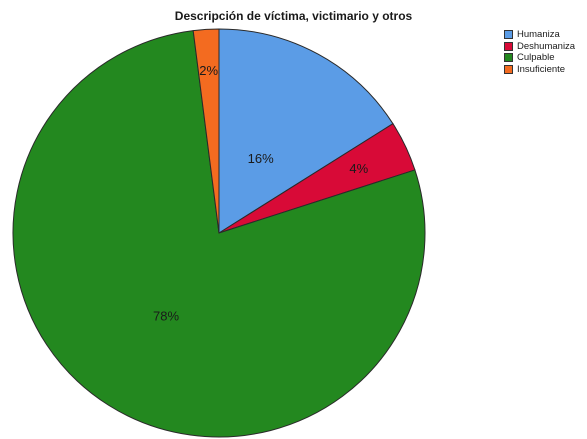  What do you see at coordinates (358, 168) in the screenshot?
I see `data-label-deshumaniza: 4%` at bounding box center [358, 168].